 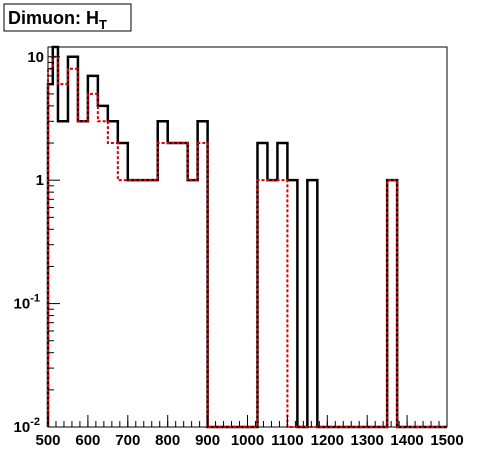 What do you see at coordinates (247, 440) in the screenshot?
I see `x-tick-label: 1000` at bounding box center [247, 440].